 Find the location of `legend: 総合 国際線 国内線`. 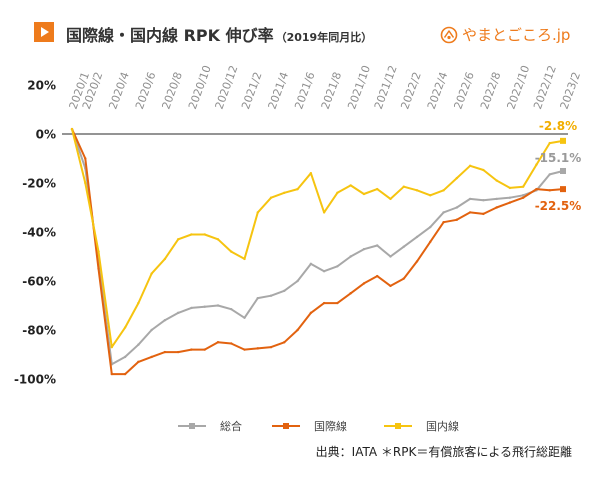

legend: 総合 国際線 国内線 is located at coordinates (300, 424).